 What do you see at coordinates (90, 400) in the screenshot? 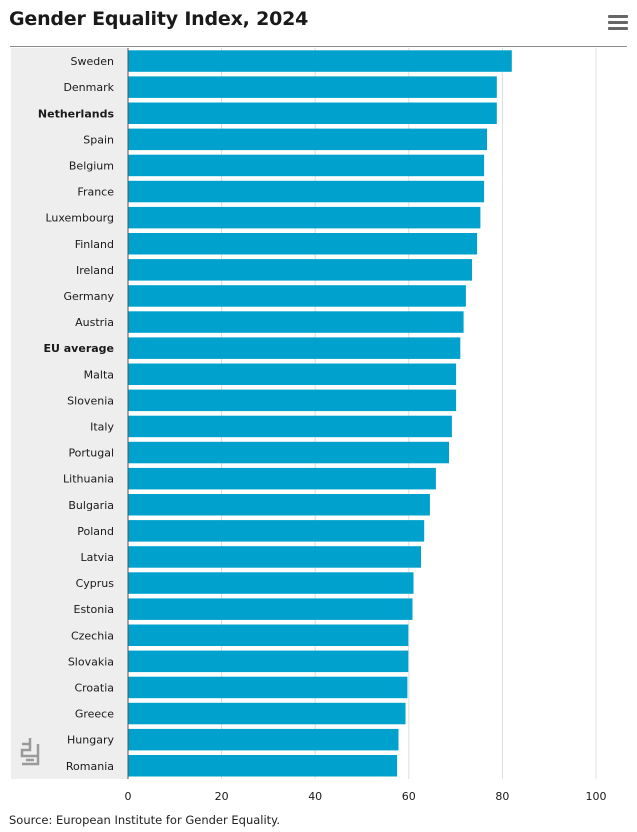
I see `category-label: Slovenia` at bounding box center [90, 400].